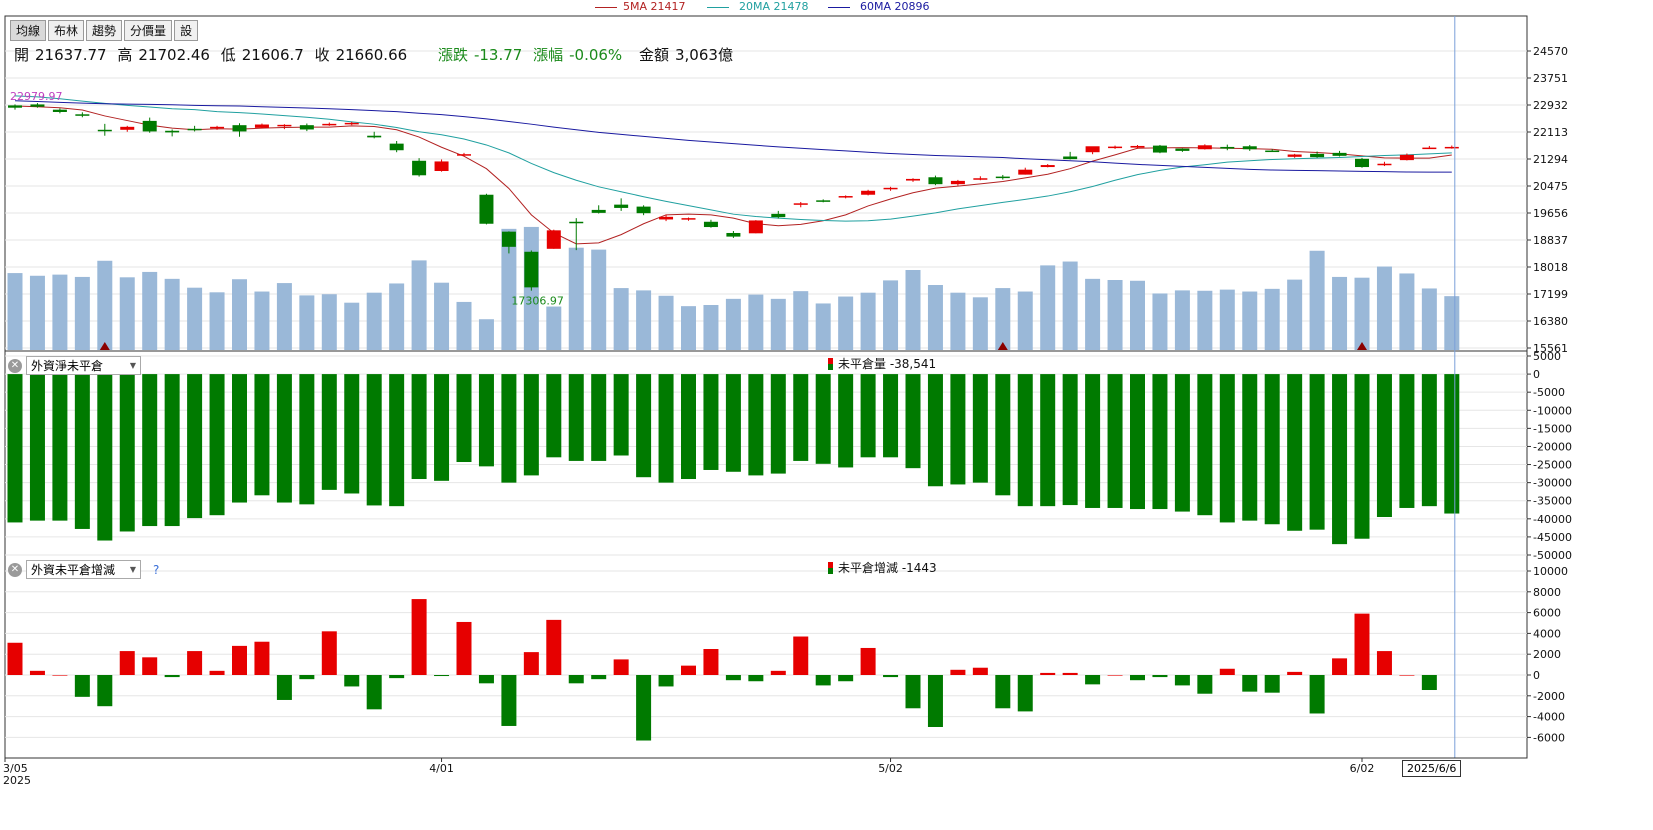 This screenshot has width=1653, height=830. What do you see at coordinates (1547, 633) in the screenshot?
I see `change-tick-label: 4000` at bounding box center [1547, 633].